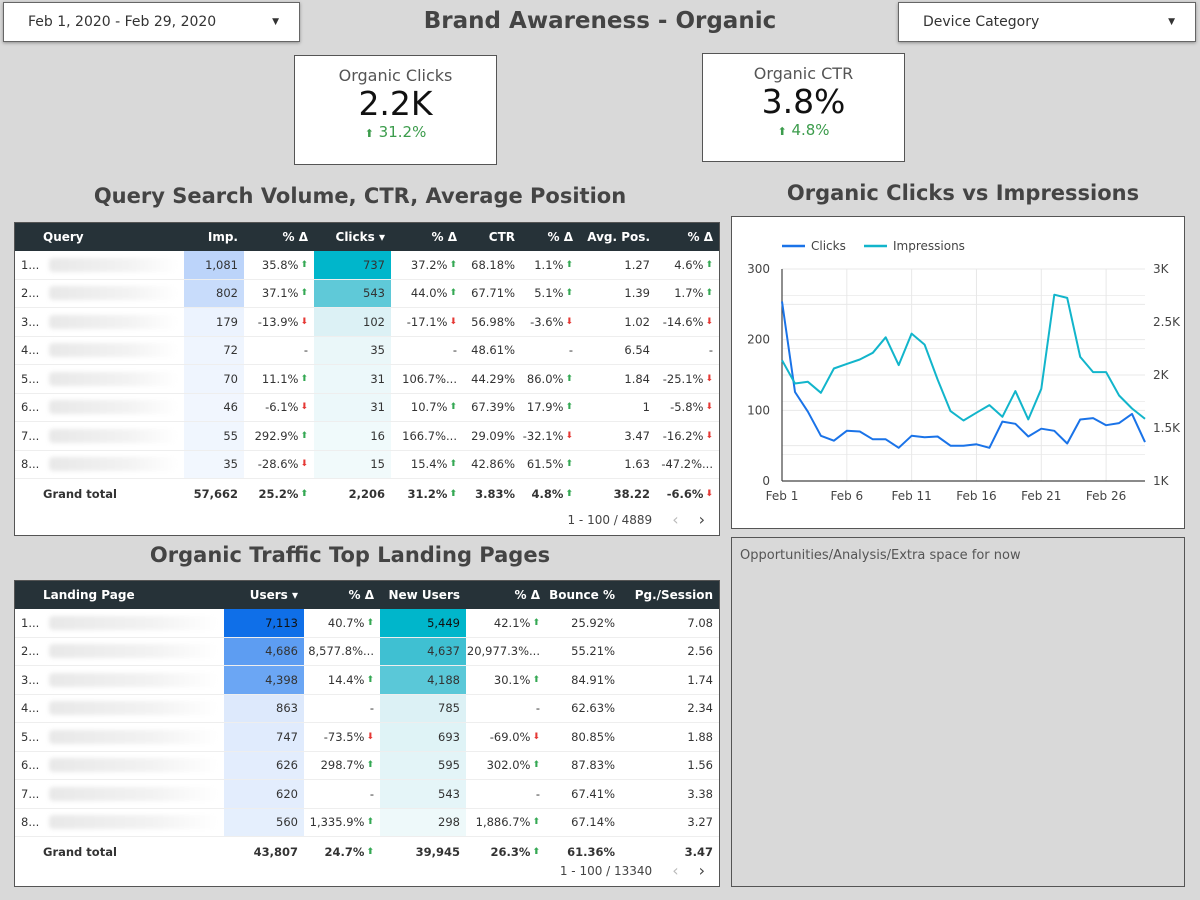 Image resolution: width=1200 pixels, height=900 pixels. What do you see at coordinates (670, 766) in the screenshot?
I see `pages-per-session: 1.56` at bounding box center [670, 766].